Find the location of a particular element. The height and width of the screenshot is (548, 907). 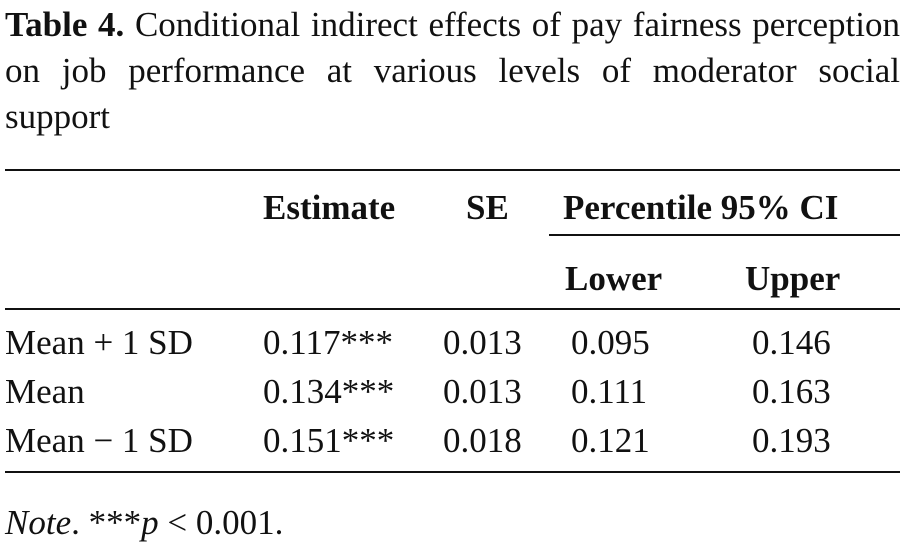

header-upper: Upper is located at coordinates (793, 278).